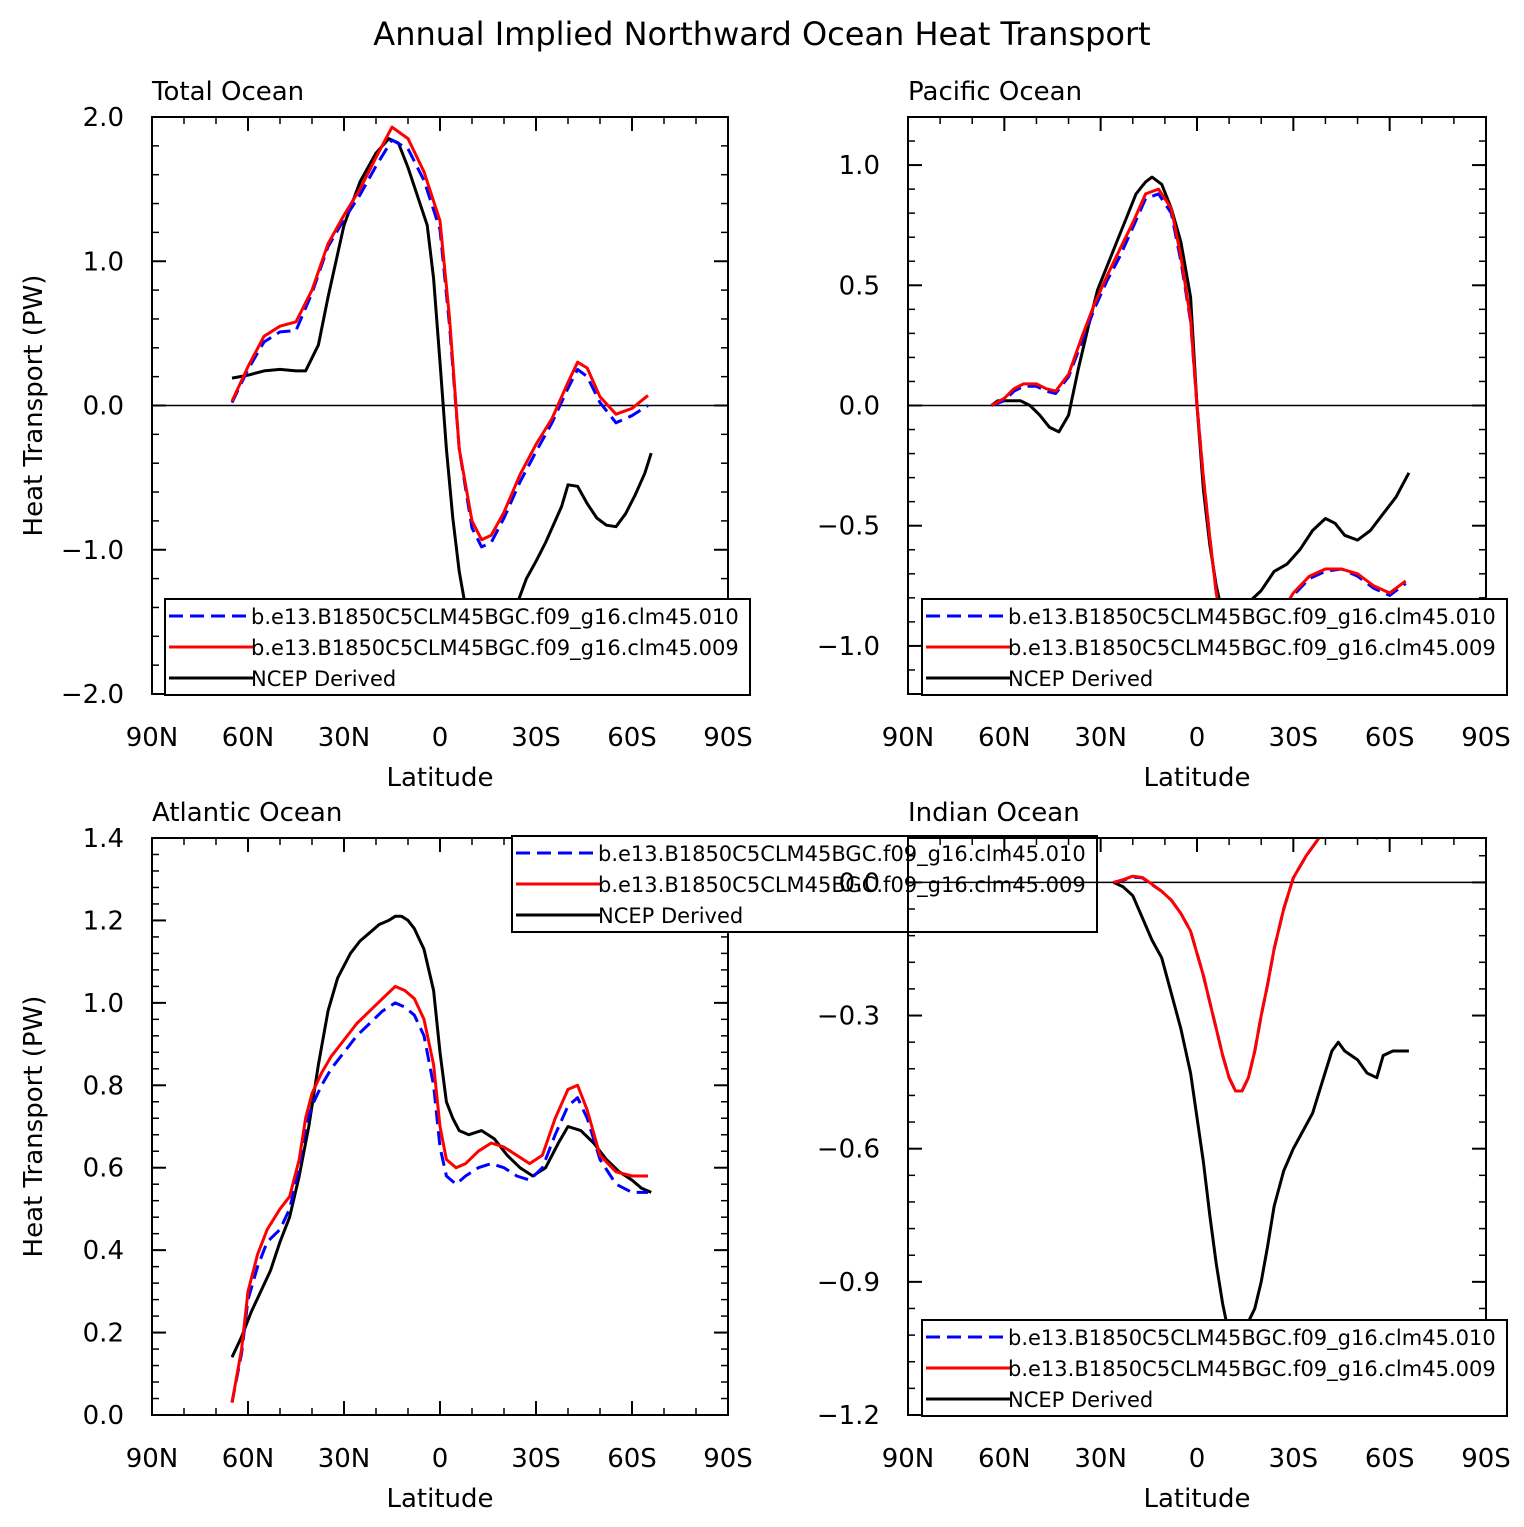 The width and height of the screenshot is (1524, 1527). What do you see at coordinates (103, 1251) in the screenshot?
I see `y-tick-label: 0.4` at bounding box center [103, 1251].